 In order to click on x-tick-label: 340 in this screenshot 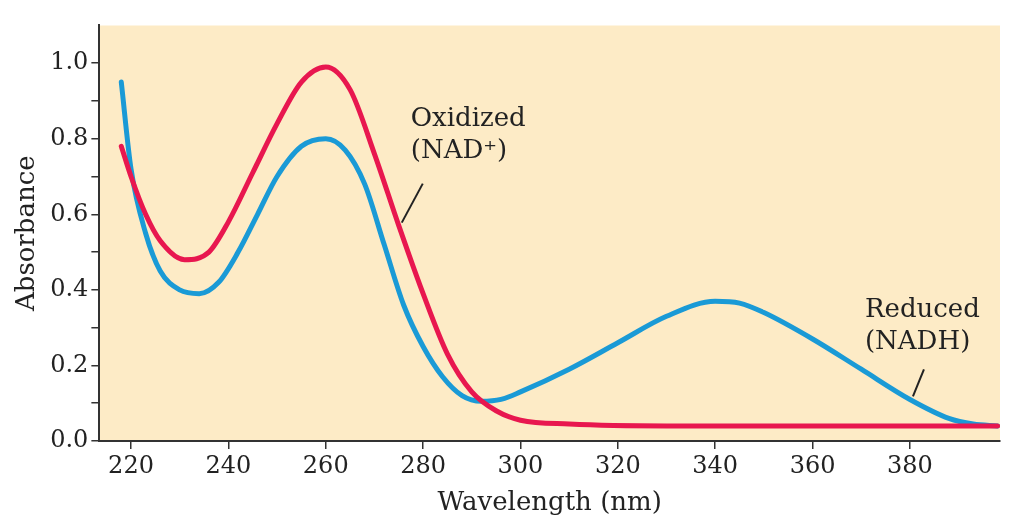, I will do `click(715, 464)`.